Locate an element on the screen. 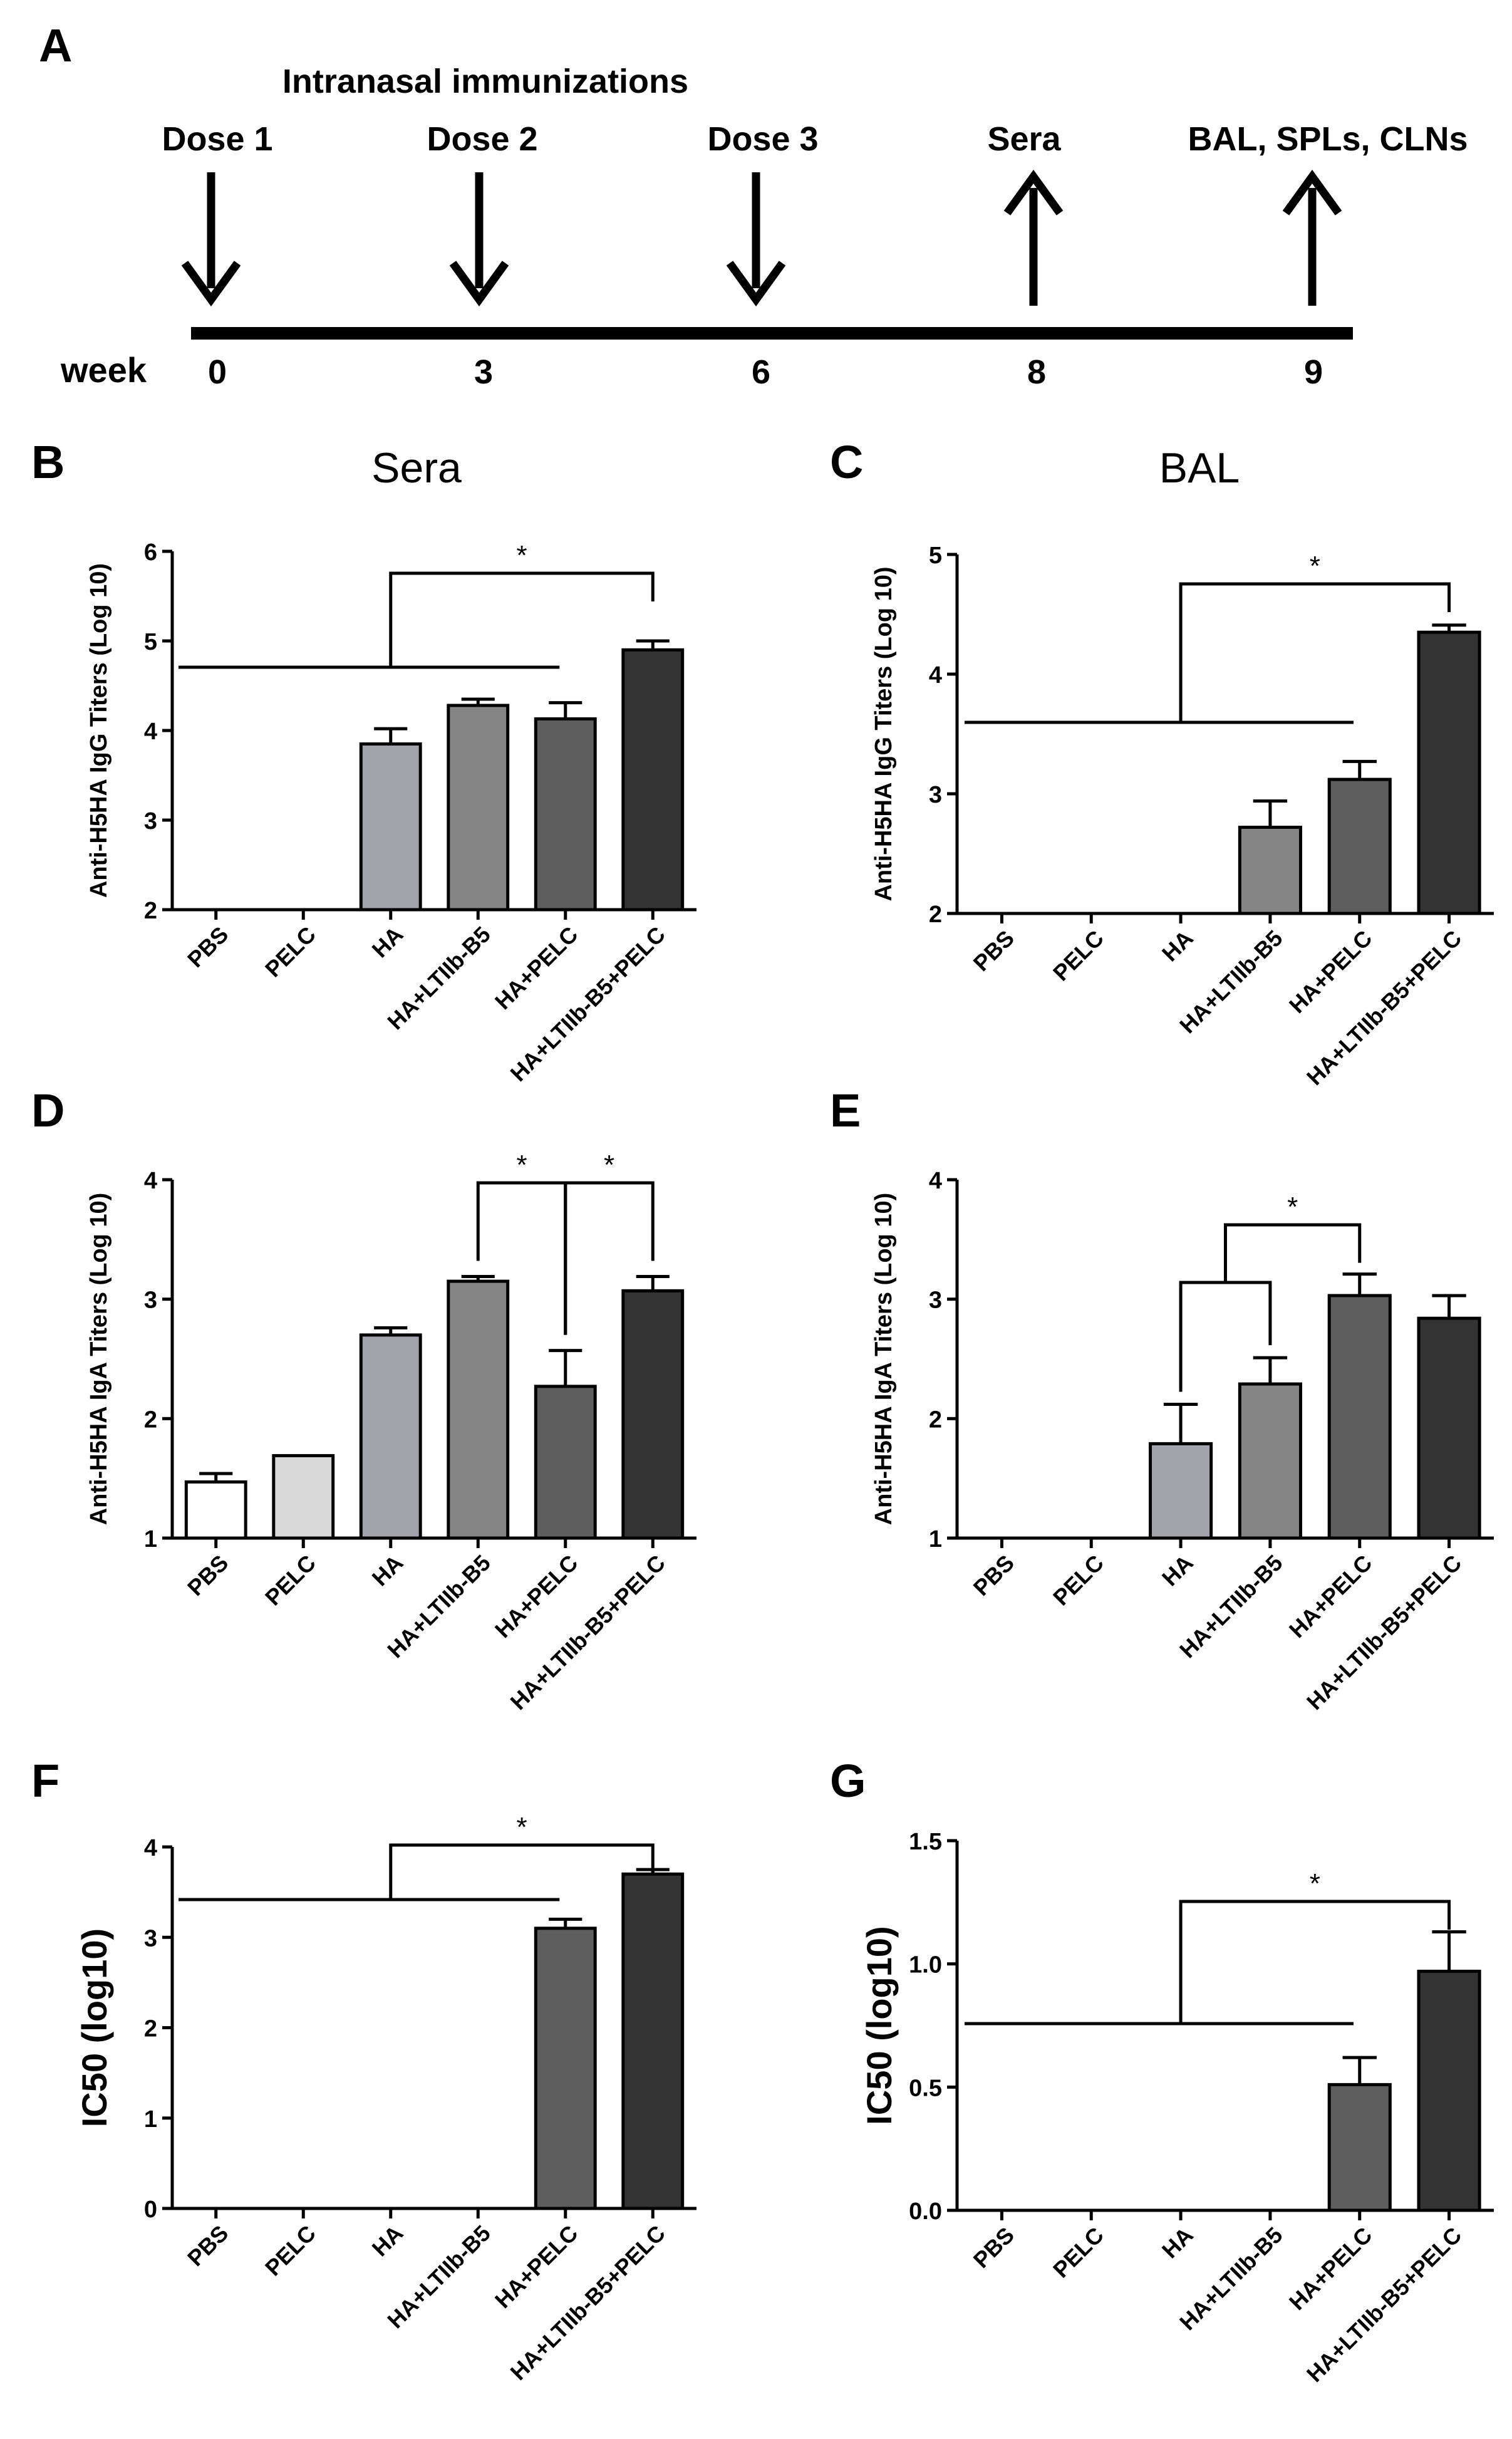  significance-bracket-outer is located at coordinates (1293, 1252).